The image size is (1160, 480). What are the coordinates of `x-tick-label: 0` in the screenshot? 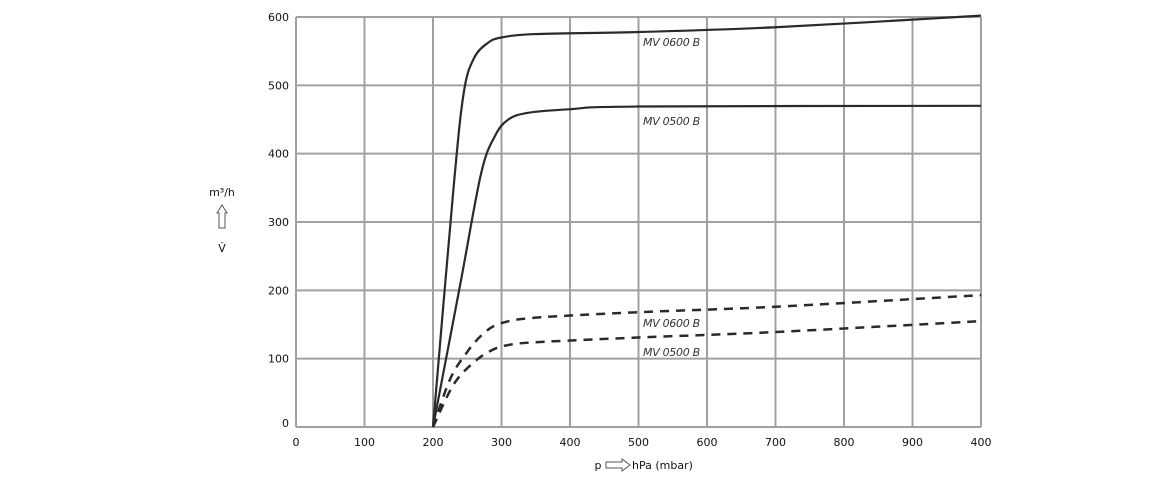 It's located at (296, 442).